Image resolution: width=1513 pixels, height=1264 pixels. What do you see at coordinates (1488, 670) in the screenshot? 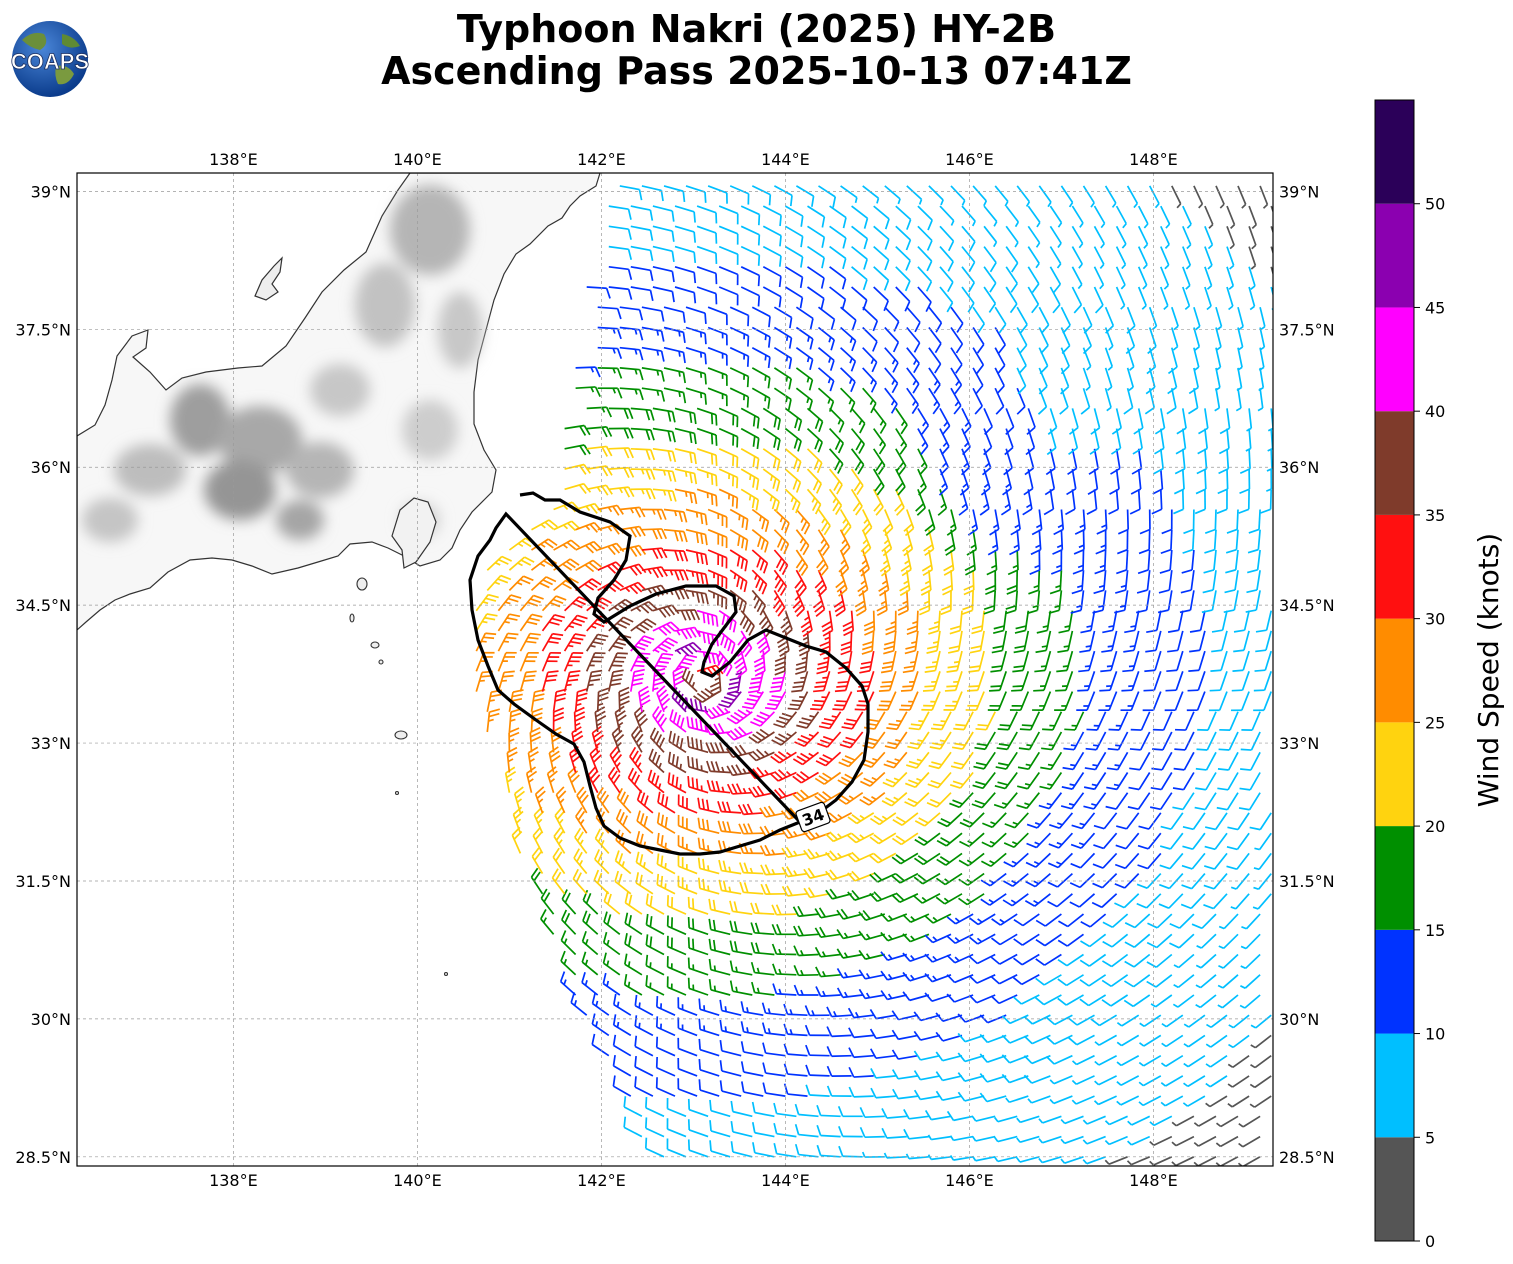
I see `colorbar-title: Wind Speed (knots)` at bounding box center [1488, 670].